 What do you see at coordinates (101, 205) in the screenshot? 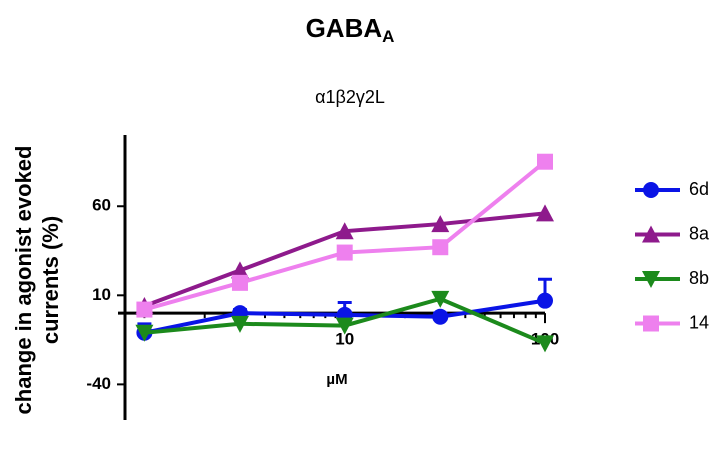
I see `y-tick-label: 60` at bounding box center [101, 205].